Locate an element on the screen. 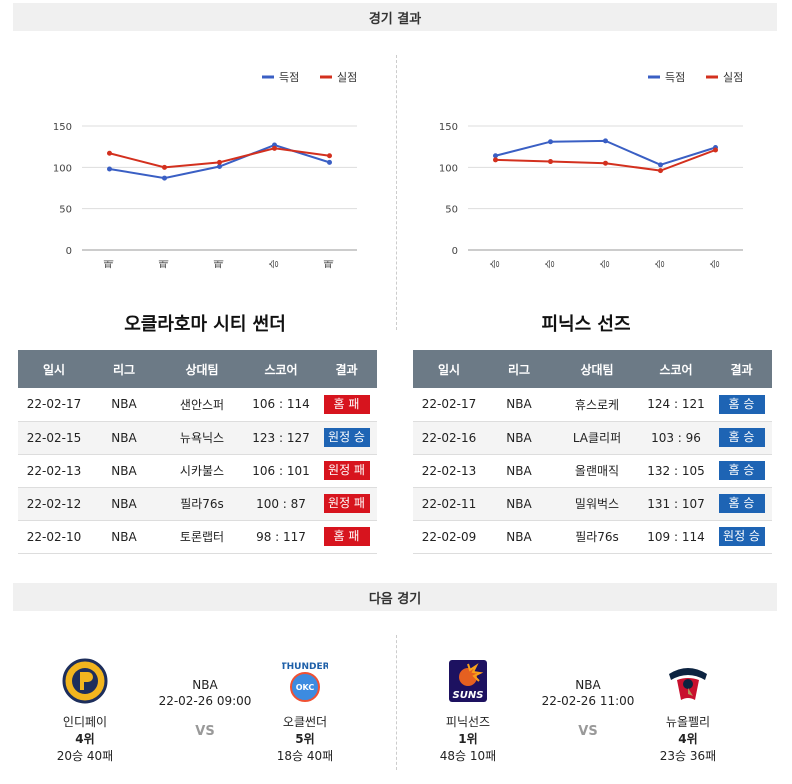 Image resolution: width=792 pixels, height=784 pixels. y-tick-label: 150 is located at coordinates (448, 127).